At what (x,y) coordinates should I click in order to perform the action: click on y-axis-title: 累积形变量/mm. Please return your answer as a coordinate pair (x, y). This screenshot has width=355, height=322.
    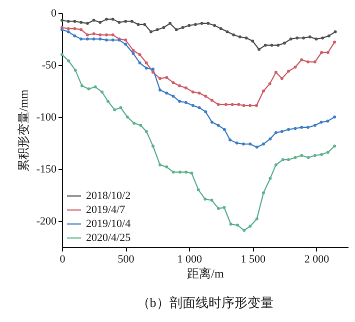
    Looking at the image, I should click on (23, 130).